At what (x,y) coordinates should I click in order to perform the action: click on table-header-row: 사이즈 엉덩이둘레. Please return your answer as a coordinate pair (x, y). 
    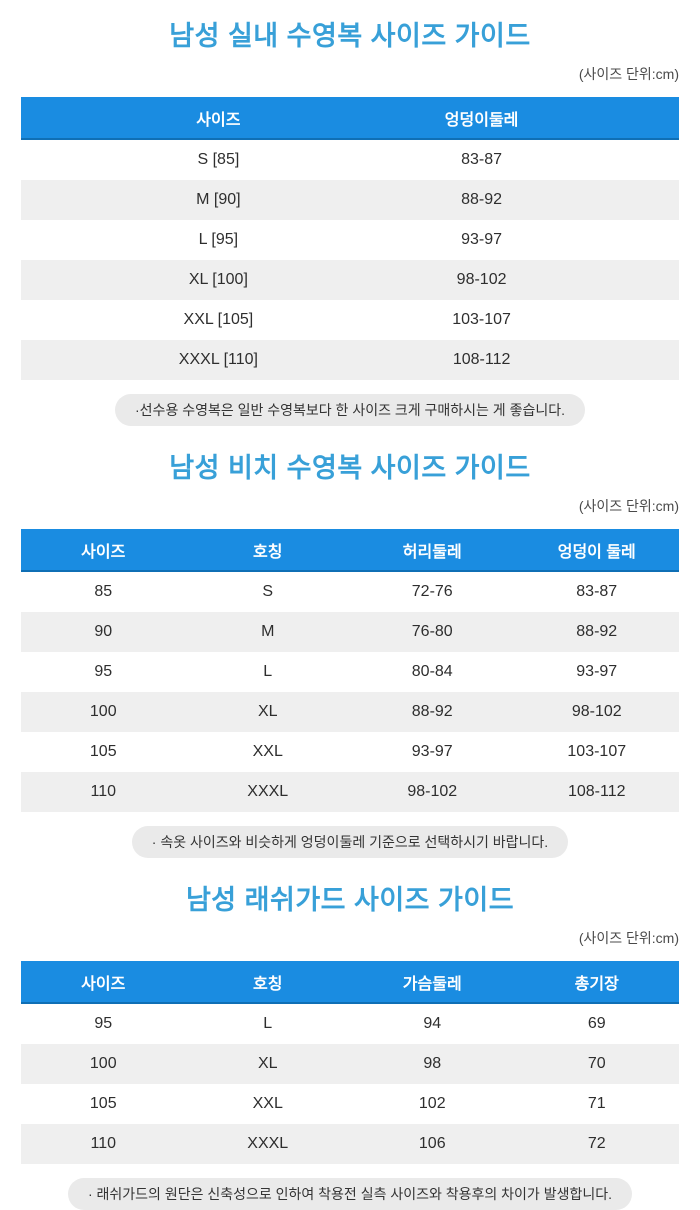
    Looking at the image, I should click on (350, 118).